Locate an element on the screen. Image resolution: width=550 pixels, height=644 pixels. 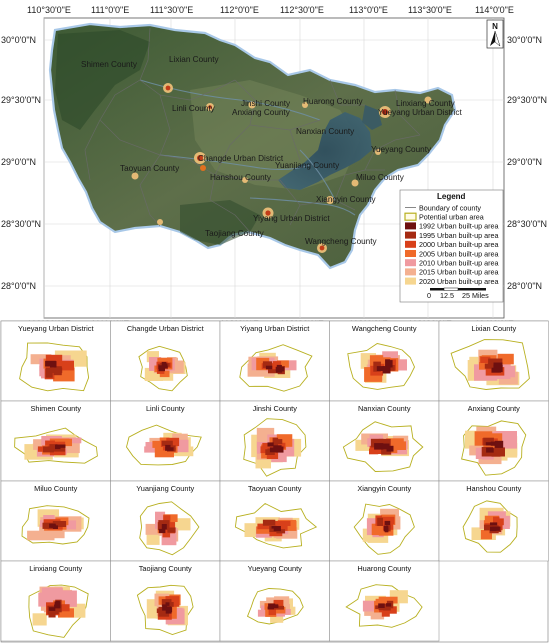
panel-changde-urban-district: Changde Urban District is located at coordinates (165, 361).